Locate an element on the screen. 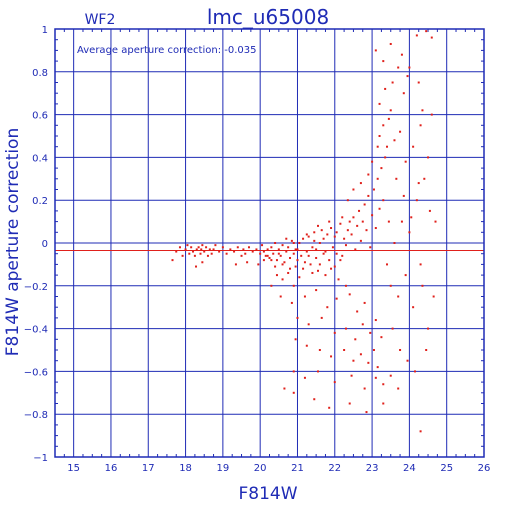 This screenshot has width=512, height=512. x-tick-label: 23 is located at coordinates (372, 468).